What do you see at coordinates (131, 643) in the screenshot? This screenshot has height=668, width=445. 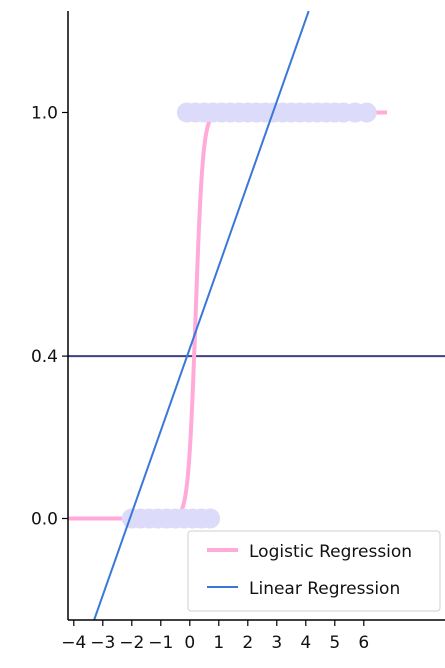 I see `x-tick-label: −2` at bounding box center [131, 643].